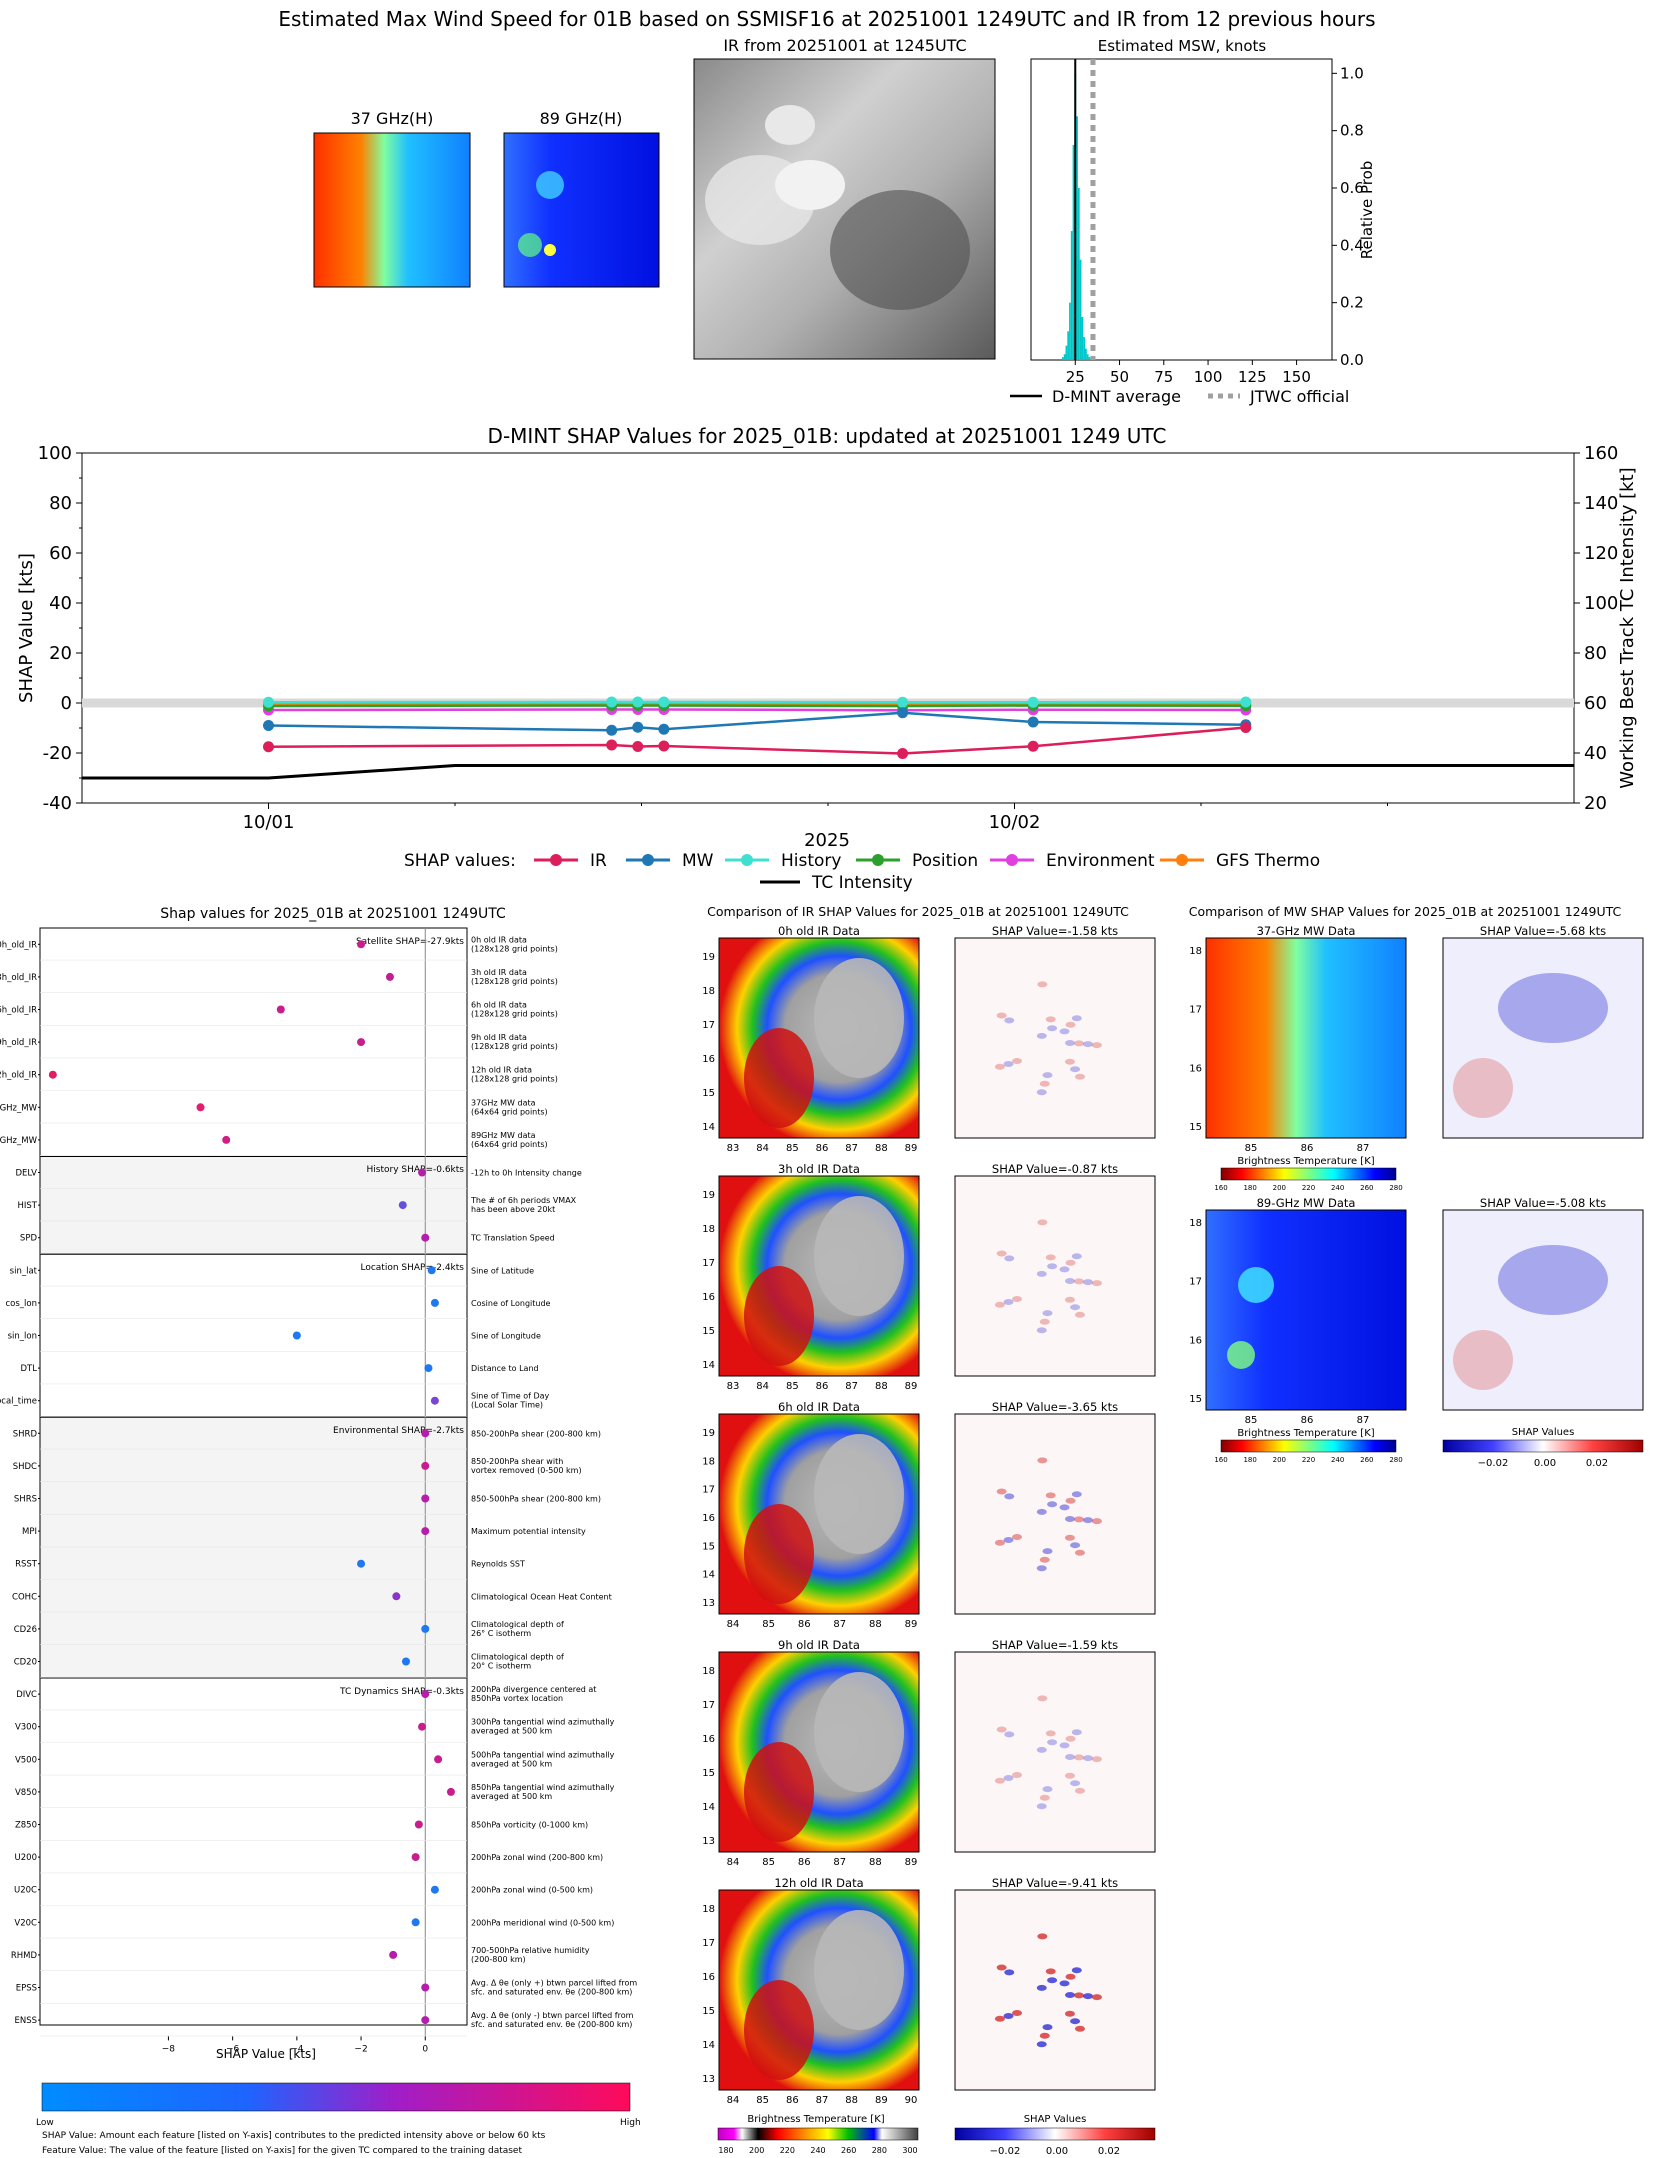 The height and width of the screenshot is (2158, 1655). I want to click on mw-shap-title: SHAP Value=-5.68 kts, so click(1543, 931).